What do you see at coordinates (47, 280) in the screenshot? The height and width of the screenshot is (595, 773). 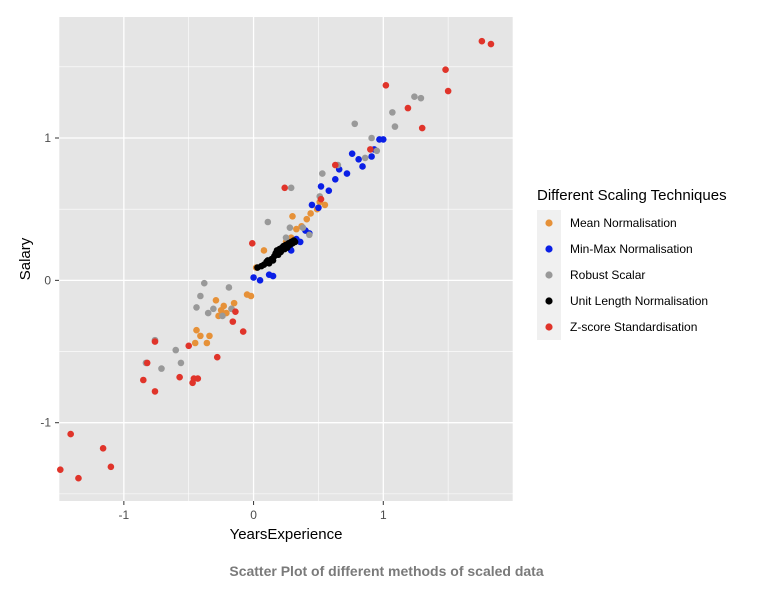 I see `y-tick-label: 0` at bounding box center [47, 280].